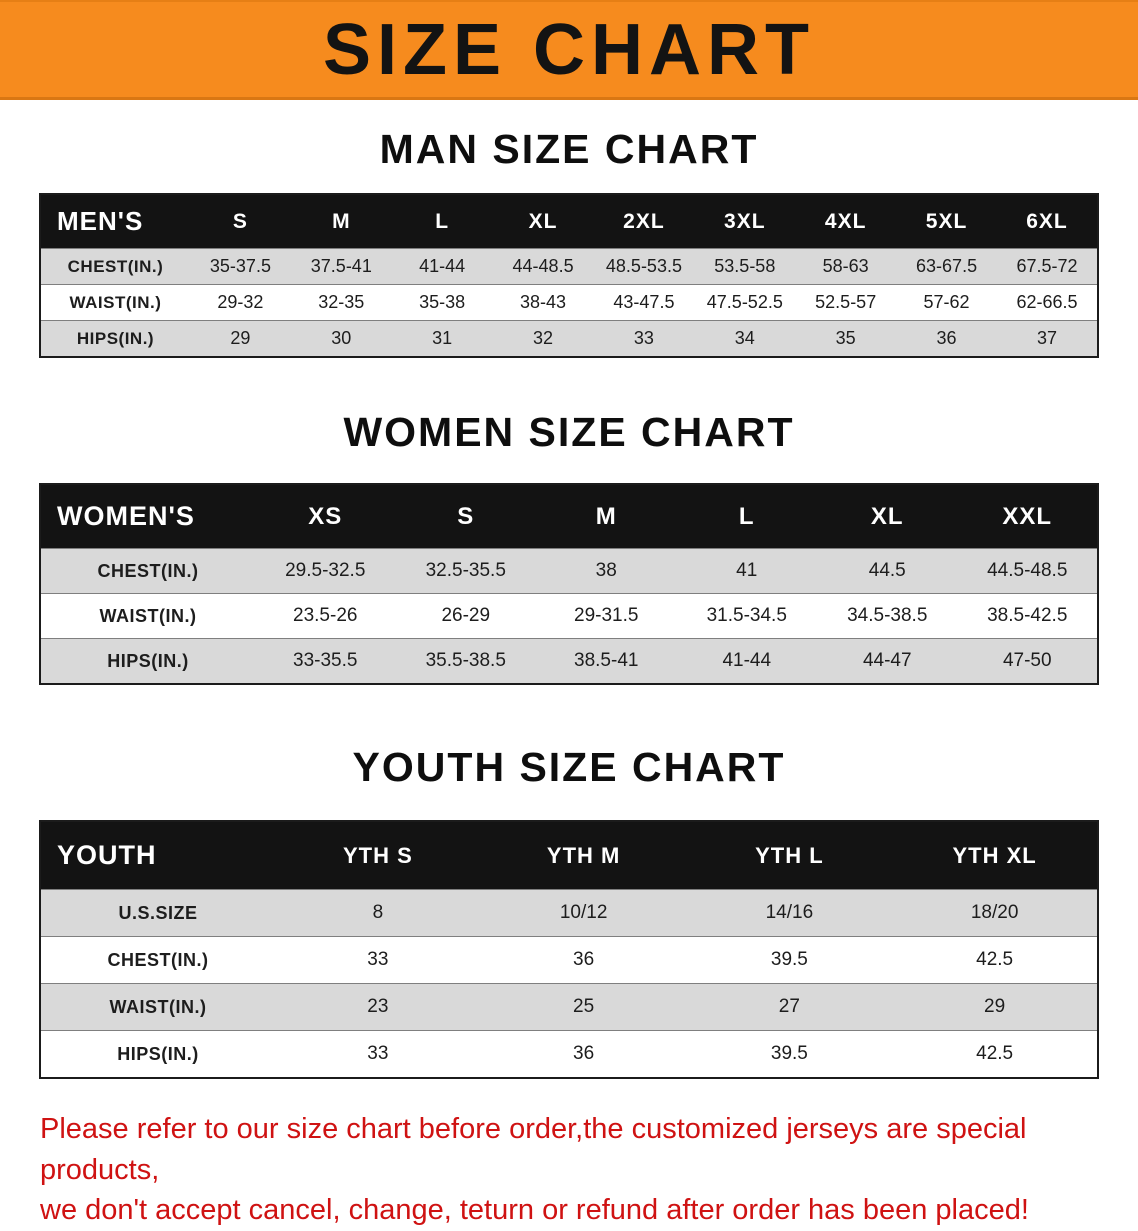 Image resolution: width=1138 pixels, height=1231 pixels. What do you see at coordinates (240, 221) in the screenshot?
I see `men-size-column-header: S` at bounding box center [240, 221].